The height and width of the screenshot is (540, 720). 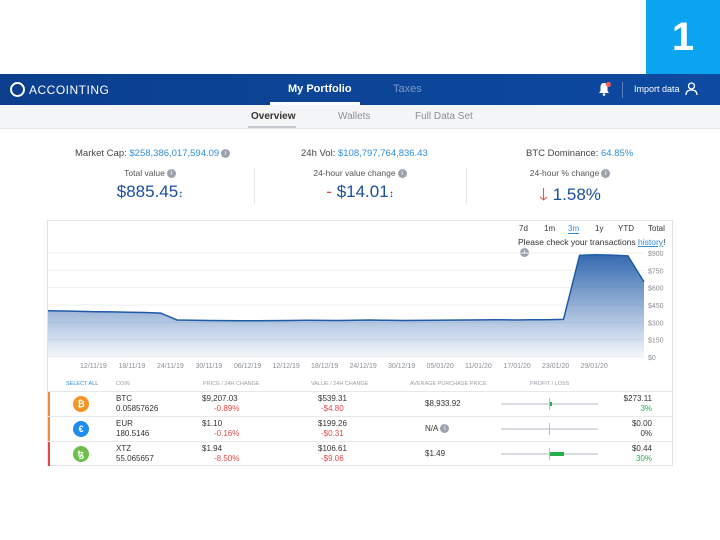 What do you see at coordinates (683, 37) in the screenshot?
I see `slide-number-badge: 1` at bounding box center [683, 37].